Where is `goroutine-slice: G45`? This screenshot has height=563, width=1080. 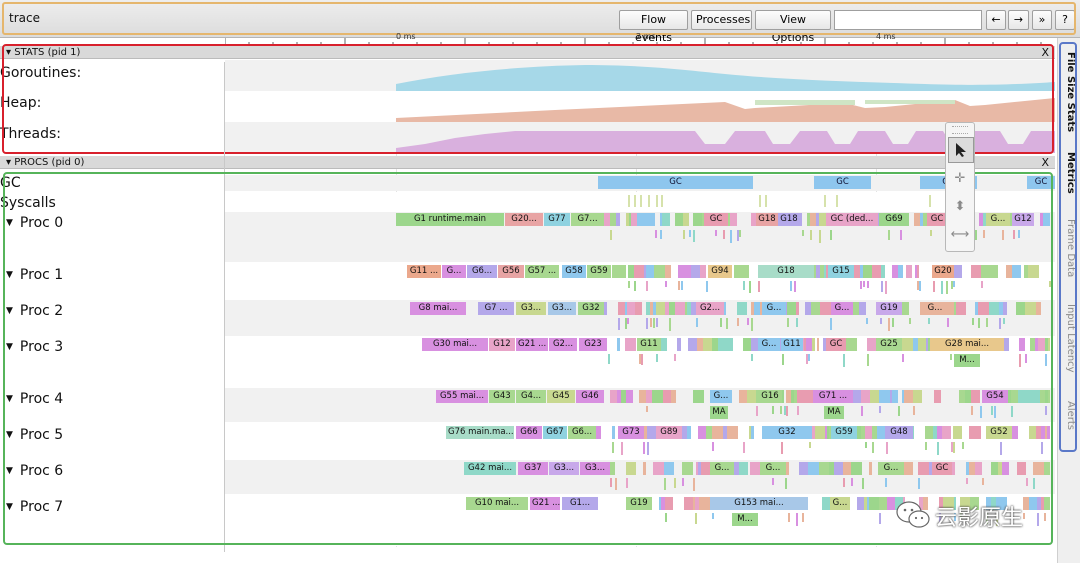 goroutine-slice: G45 is located at coordinates (561, 396).